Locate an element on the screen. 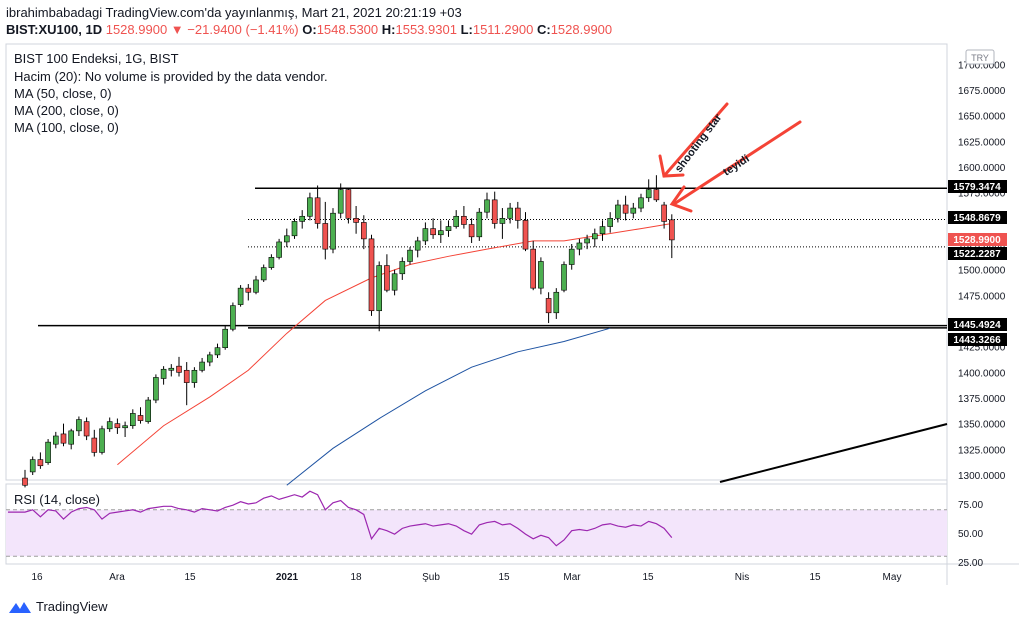 This screenshot has height=627, width=1019. price-tick-label: 1575.0000 is located at coordinates (982, 194).